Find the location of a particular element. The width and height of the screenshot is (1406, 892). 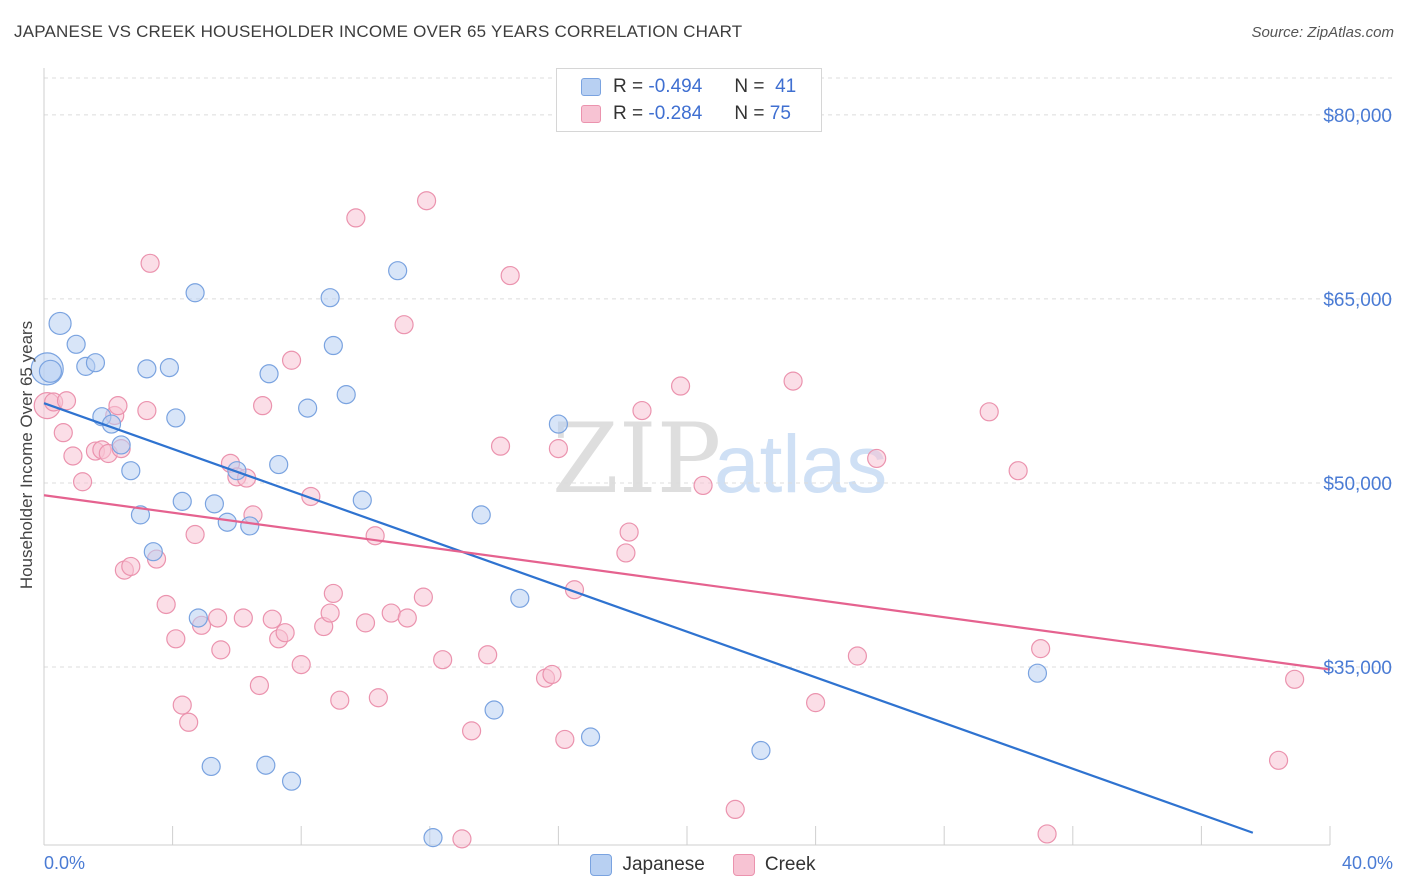

legend-item-creek: Creek is located at coordinates (774, 865).